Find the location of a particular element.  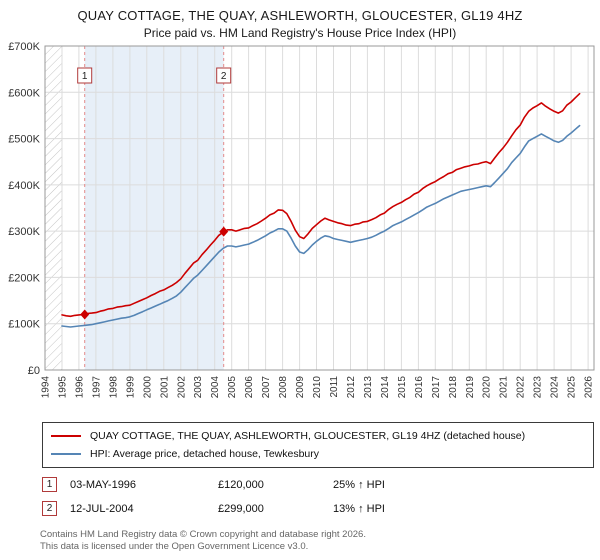

svg-text: 1998 is located at coordinates (113, 387).